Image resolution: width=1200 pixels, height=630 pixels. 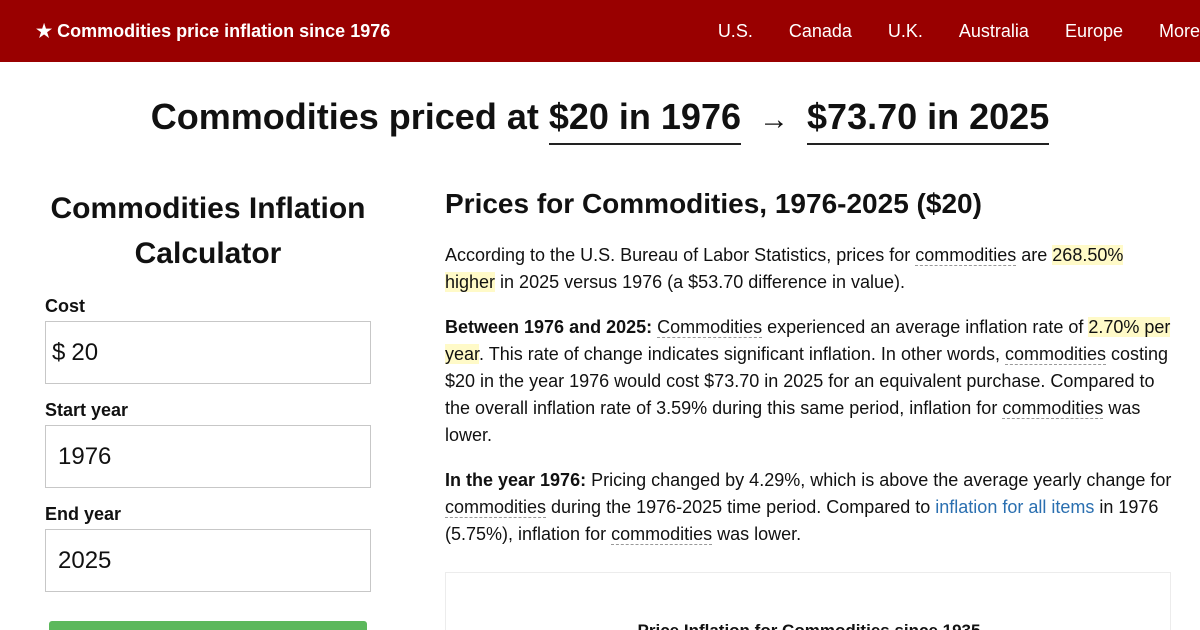 What do you see at coordinates (208, 625) in the screenshot?
I see `calculate-button` at bounding box center [208, 625].